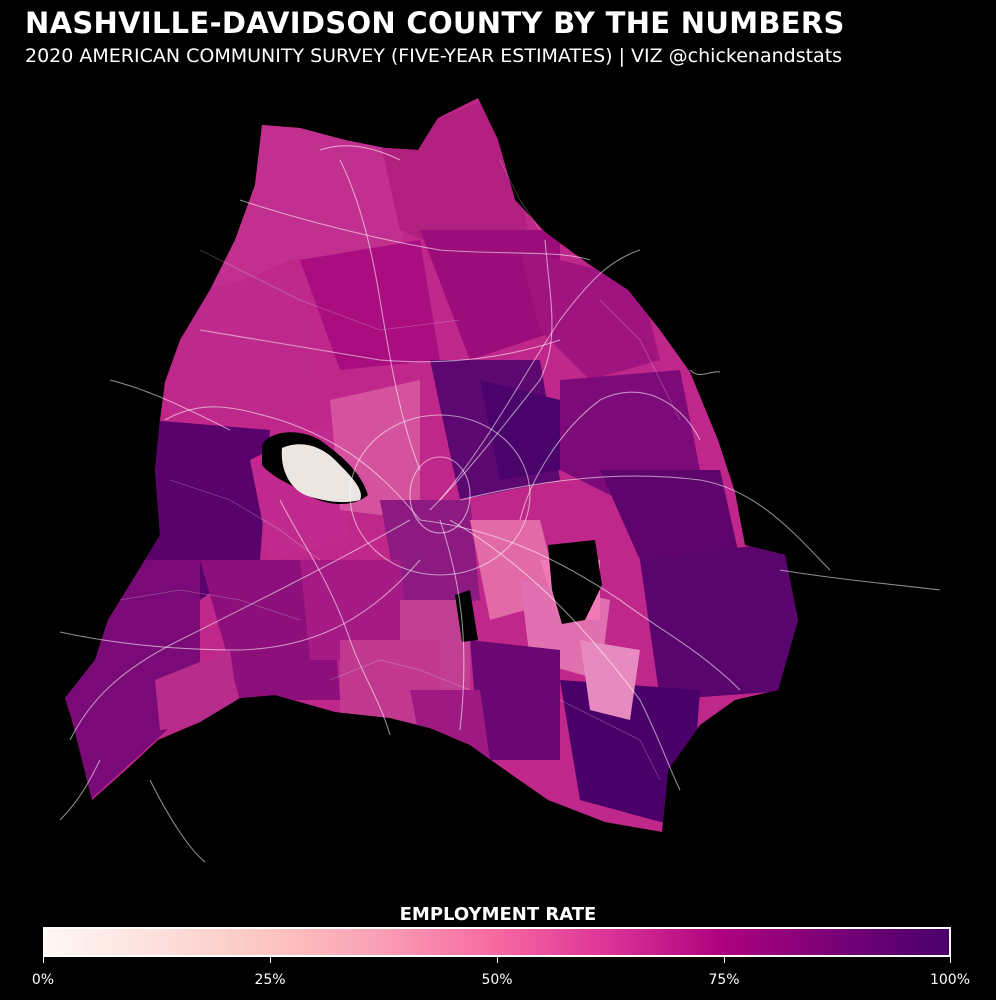 This screenshot has width=996, height=1000. What do you see at coordinates (497, 942) in the screenshot?
I see `colorbar` at bounding box center [497, 942].